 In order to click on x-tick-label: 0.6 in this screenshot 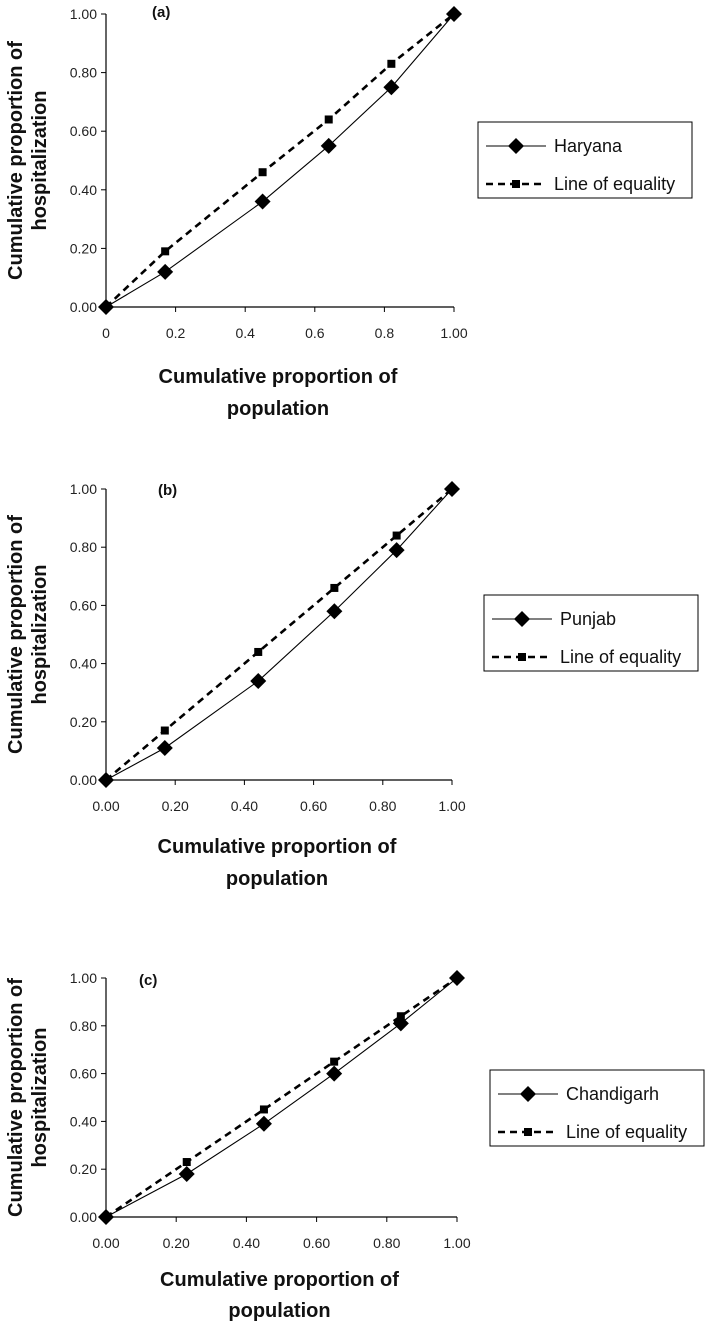, I will do `click(315, 333)`.